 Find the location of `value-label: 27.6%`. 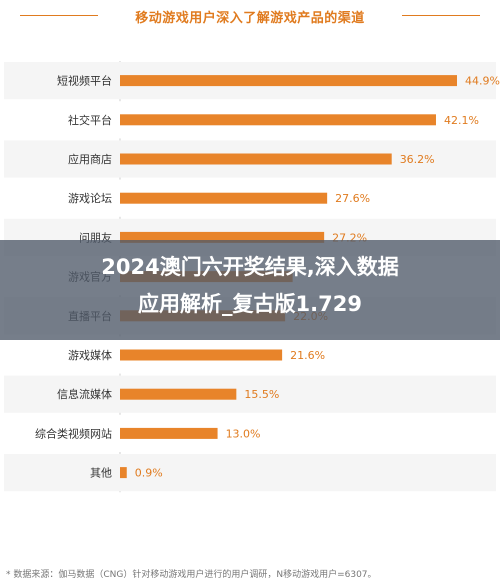

value-label: 27.6% is located at coordinates (352, 198).